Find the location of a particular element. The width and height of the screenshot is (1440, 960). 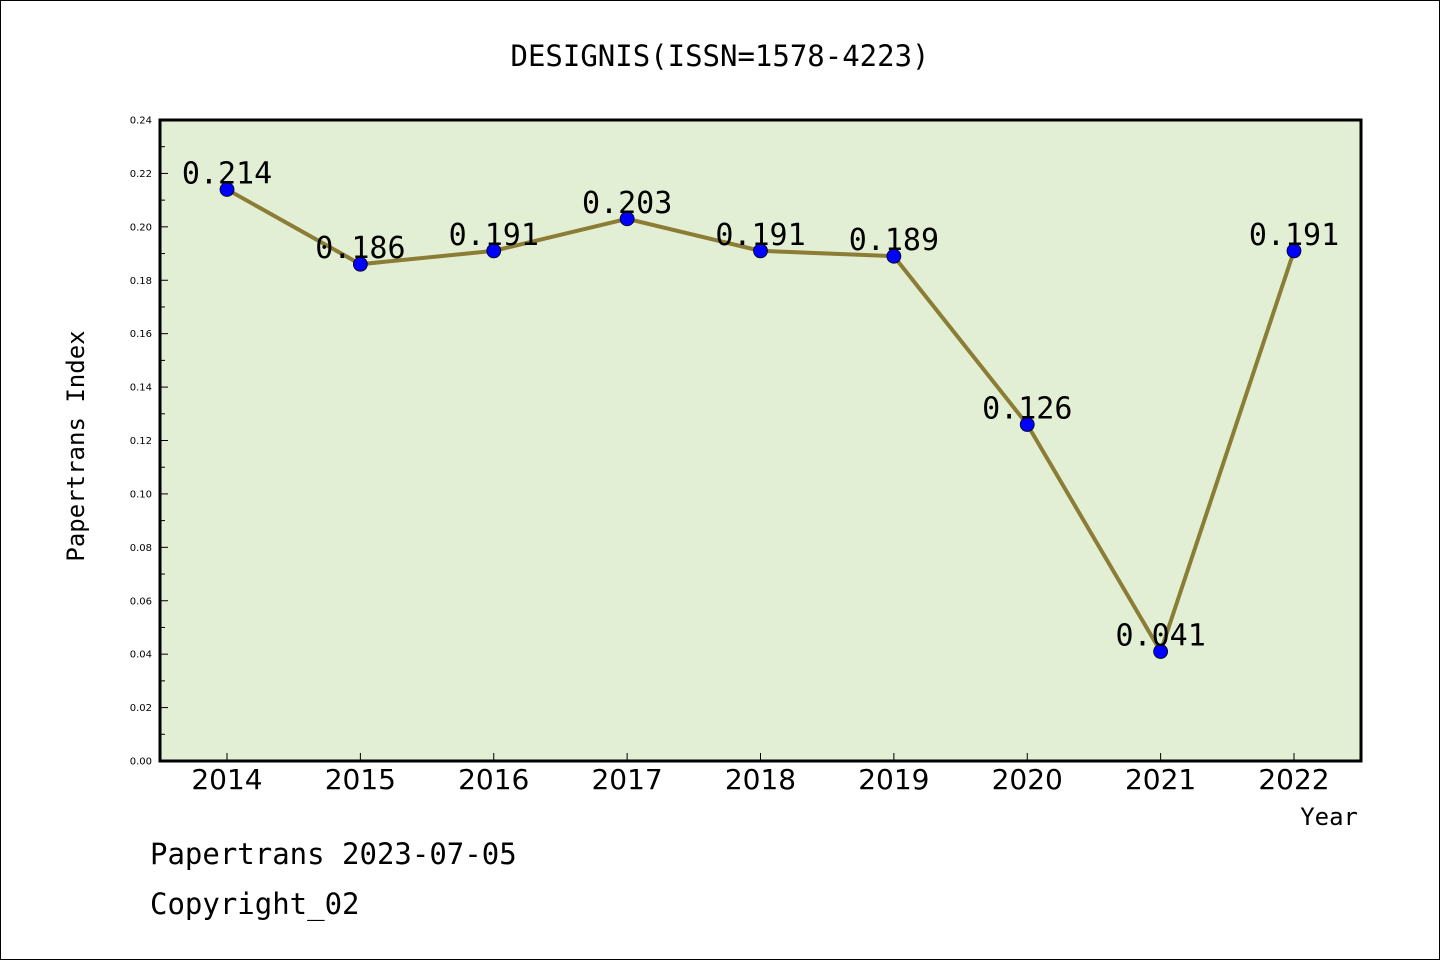

y-tick-label: 0.02 is located at coordinates (141, 708).